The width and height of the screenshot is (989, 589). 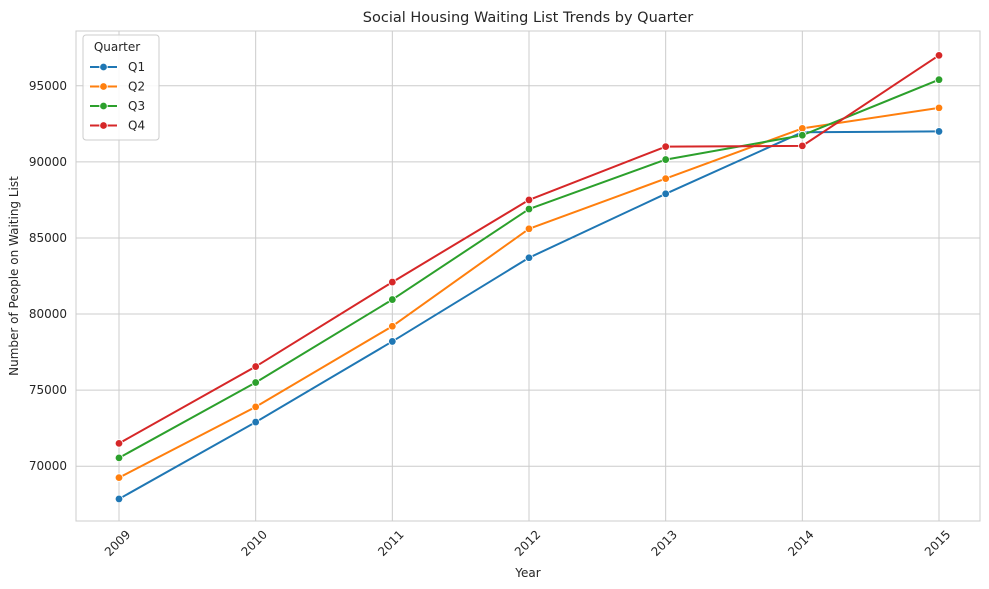 What do you see at coordinates (117, 87) in the screenshot?
I see `legend-item-Q2: Q2` at bounding box center [117, 87].